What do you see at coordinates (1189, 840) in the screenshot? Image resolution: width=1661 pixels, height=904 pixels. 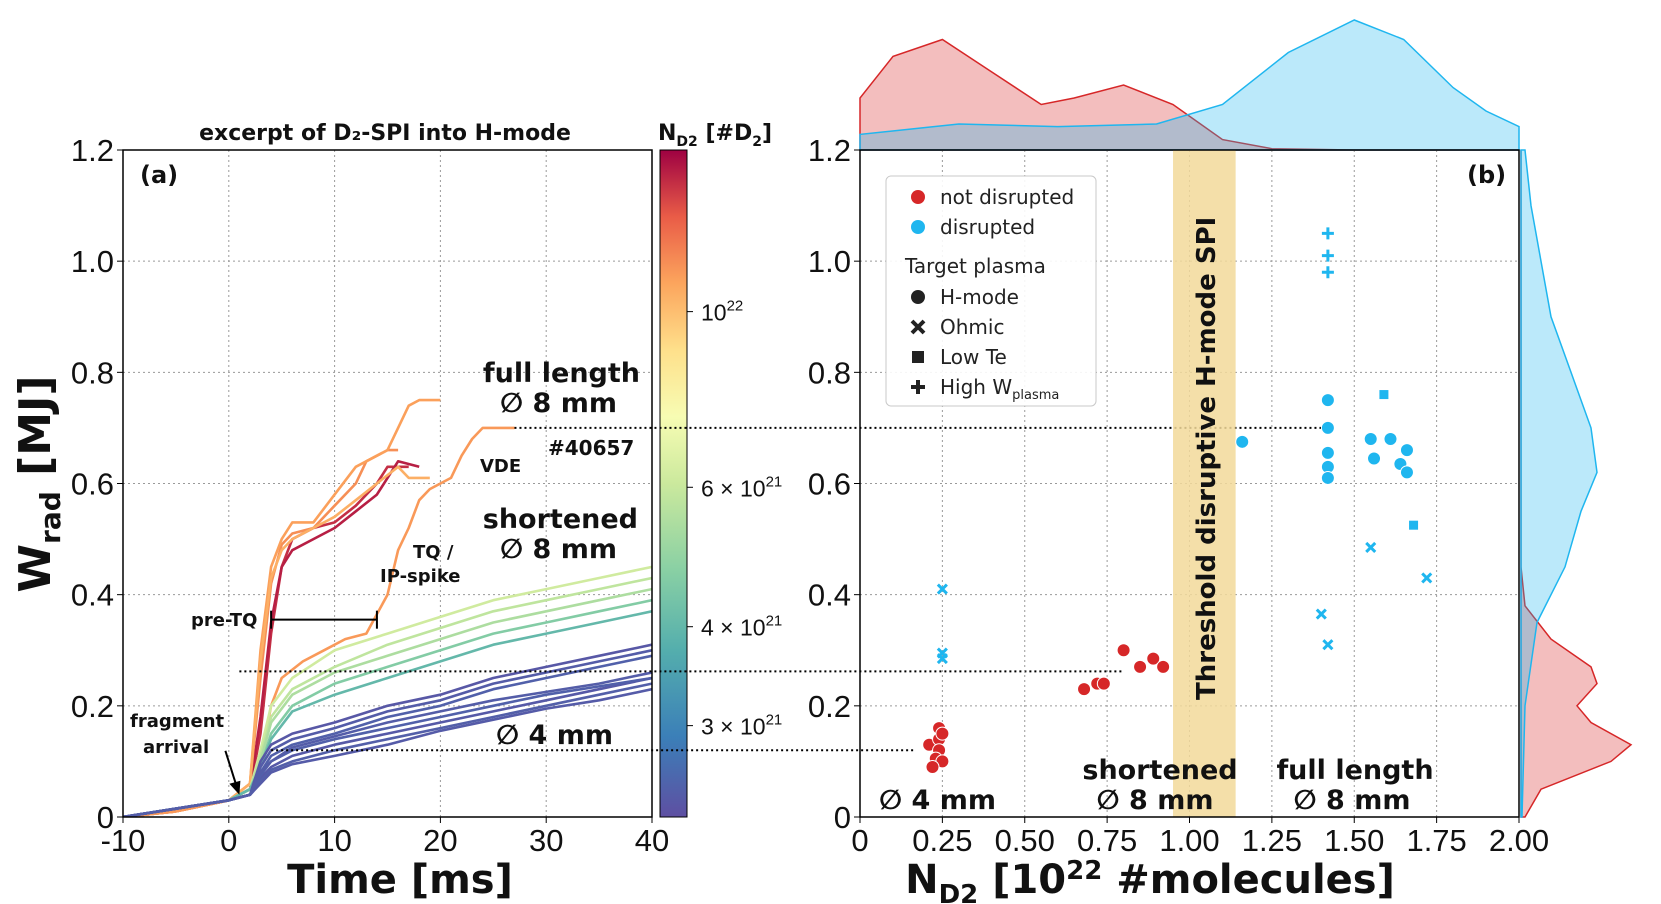 I see `x-tick-label: 1.00` at bounding box center [1189, 840].